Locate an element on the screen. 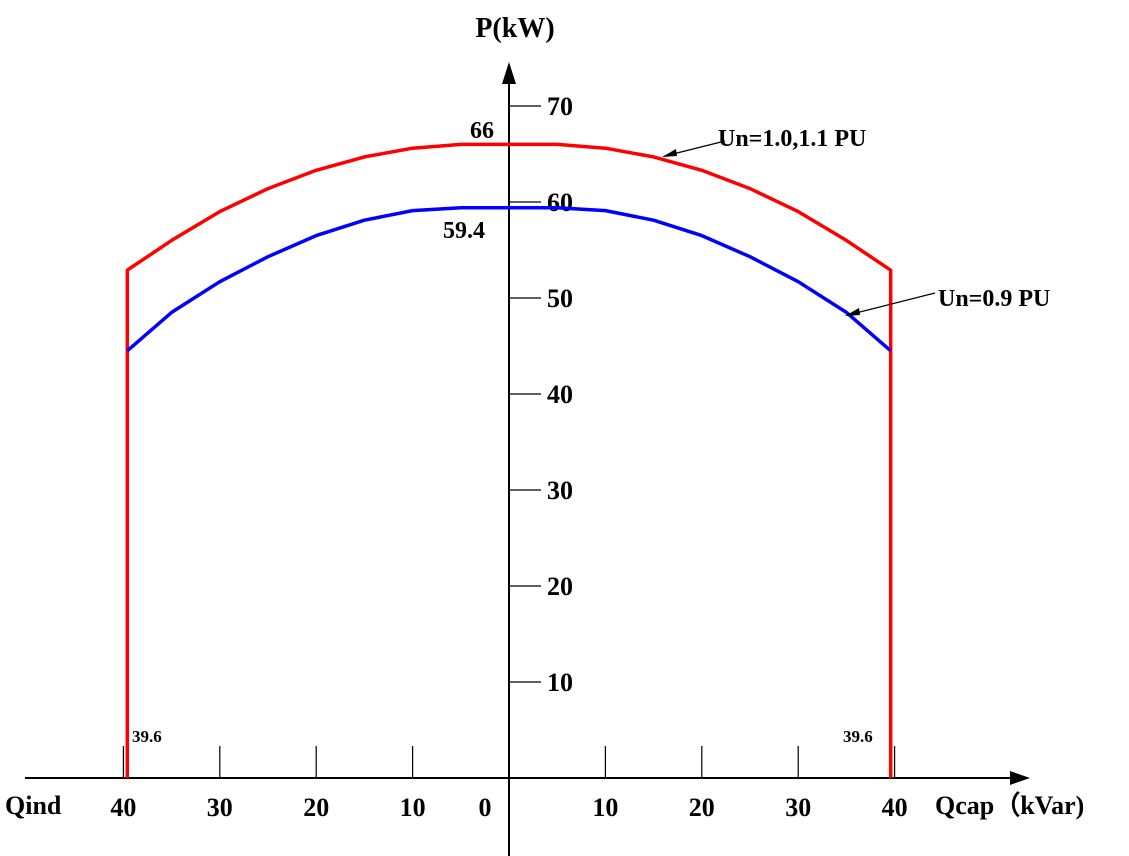 The image size is (1129, 856). y-tick-label: 30 is located at coordinates (560, 490).